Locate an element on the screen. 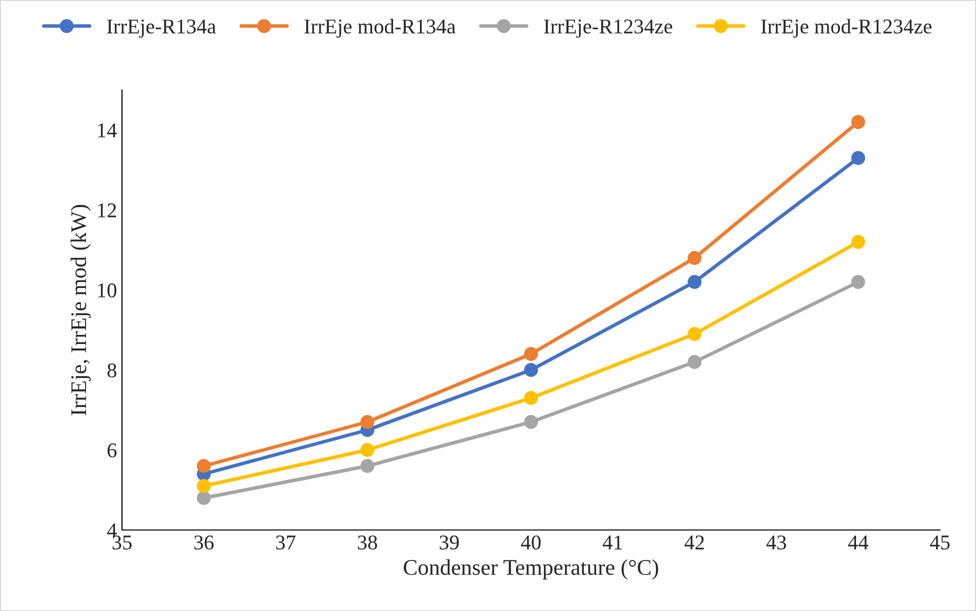 The image size is (976, 611). y-axis-title: IrrEje, IrrEje mod (kW) is located at coordinates (80, 310).